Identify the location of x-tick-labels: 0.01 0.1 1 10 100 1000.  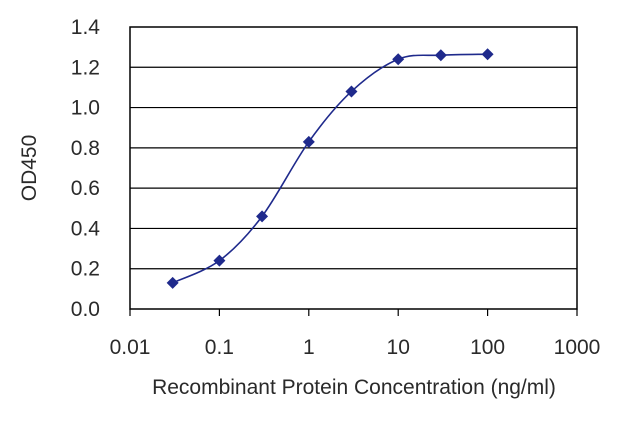
(355, 334).